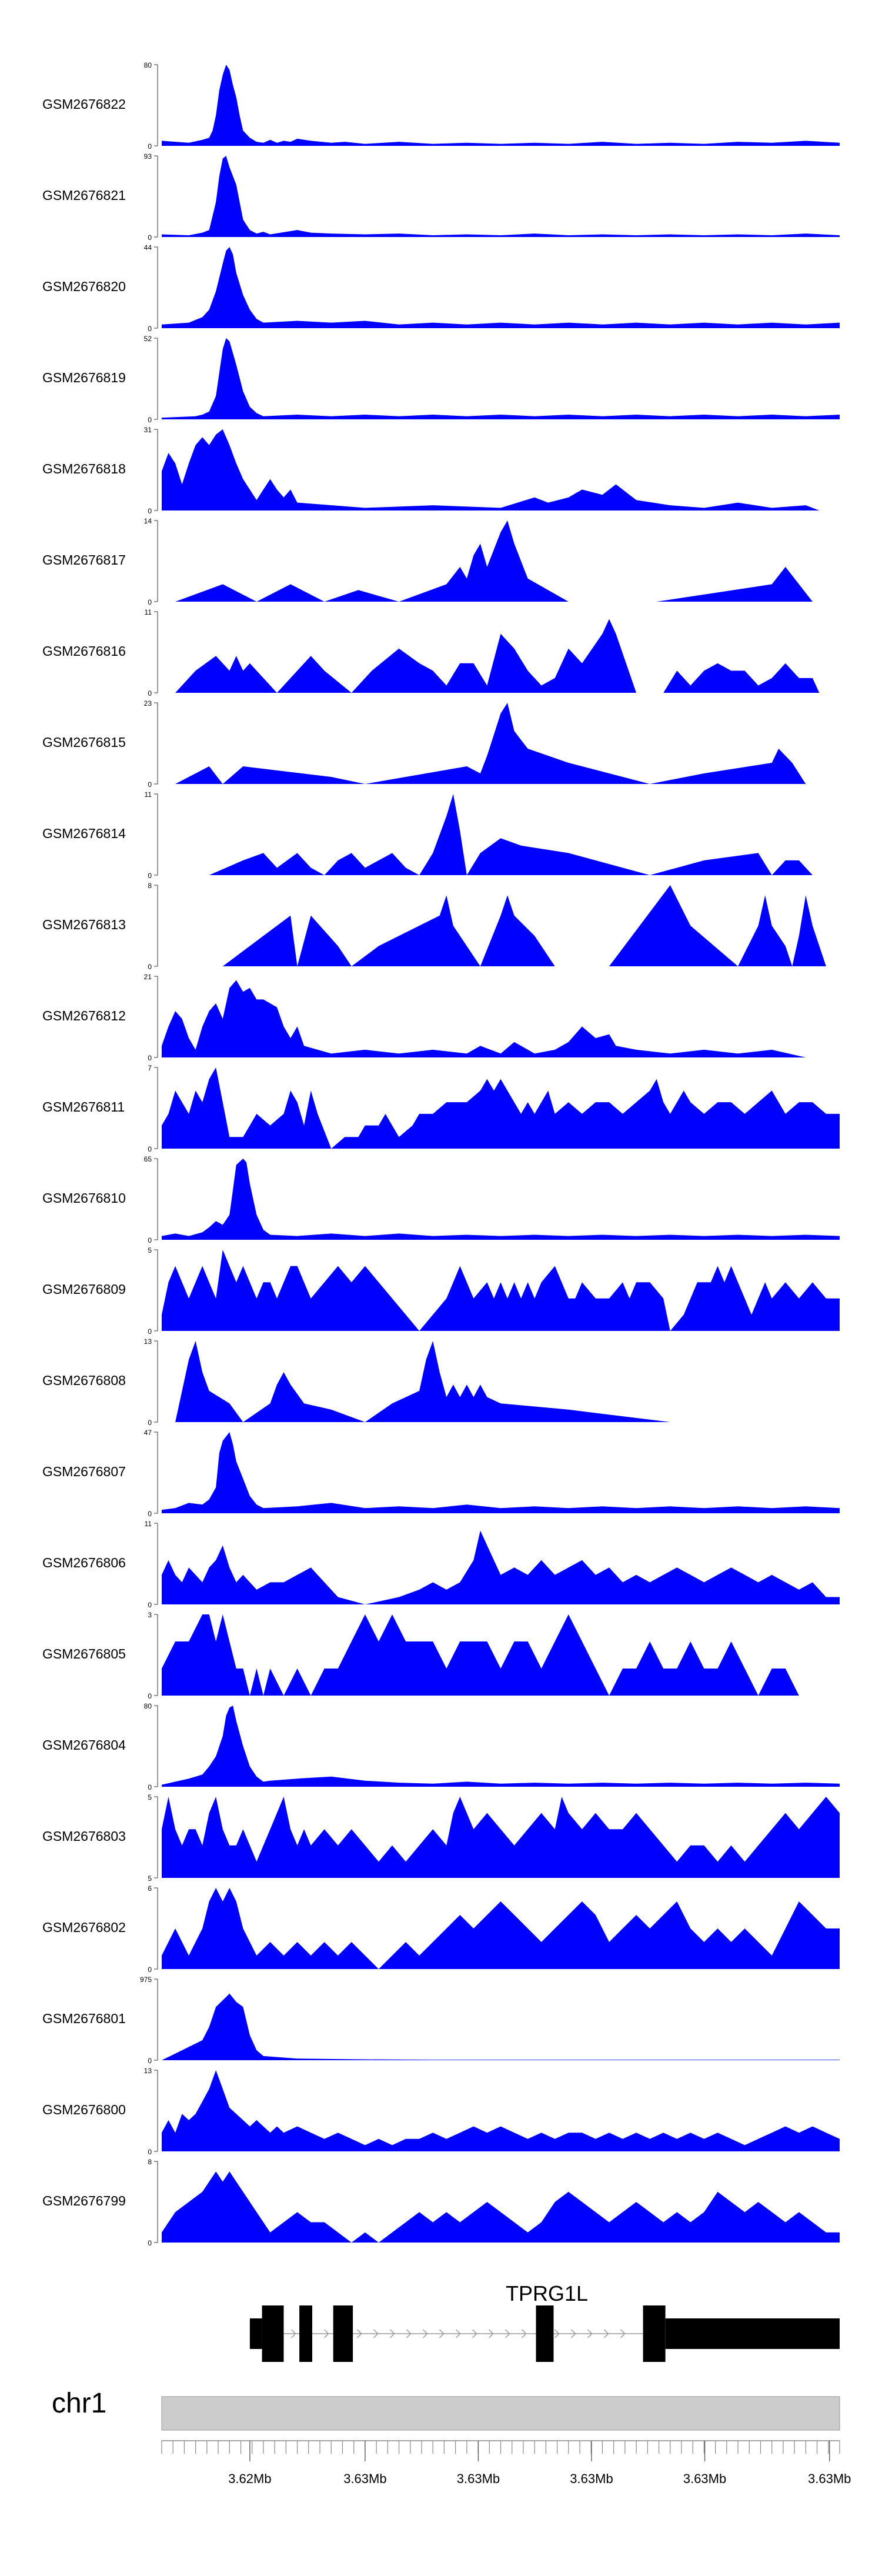 Image resolution: width=882 pixels, height=2576 pixels. I want to click on track-GSM2676806: GSM2676806 11 0, so click(441, 1564).